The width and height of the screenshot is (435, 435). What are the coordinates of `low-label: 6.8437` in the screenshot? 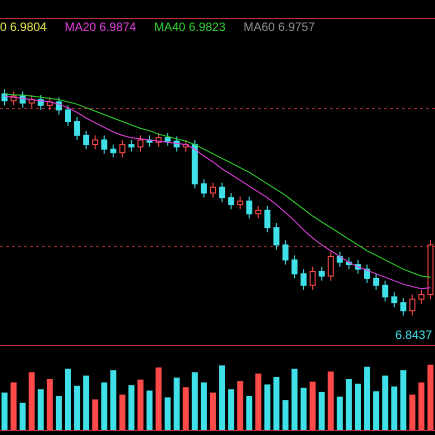 It's located at (413, 335).